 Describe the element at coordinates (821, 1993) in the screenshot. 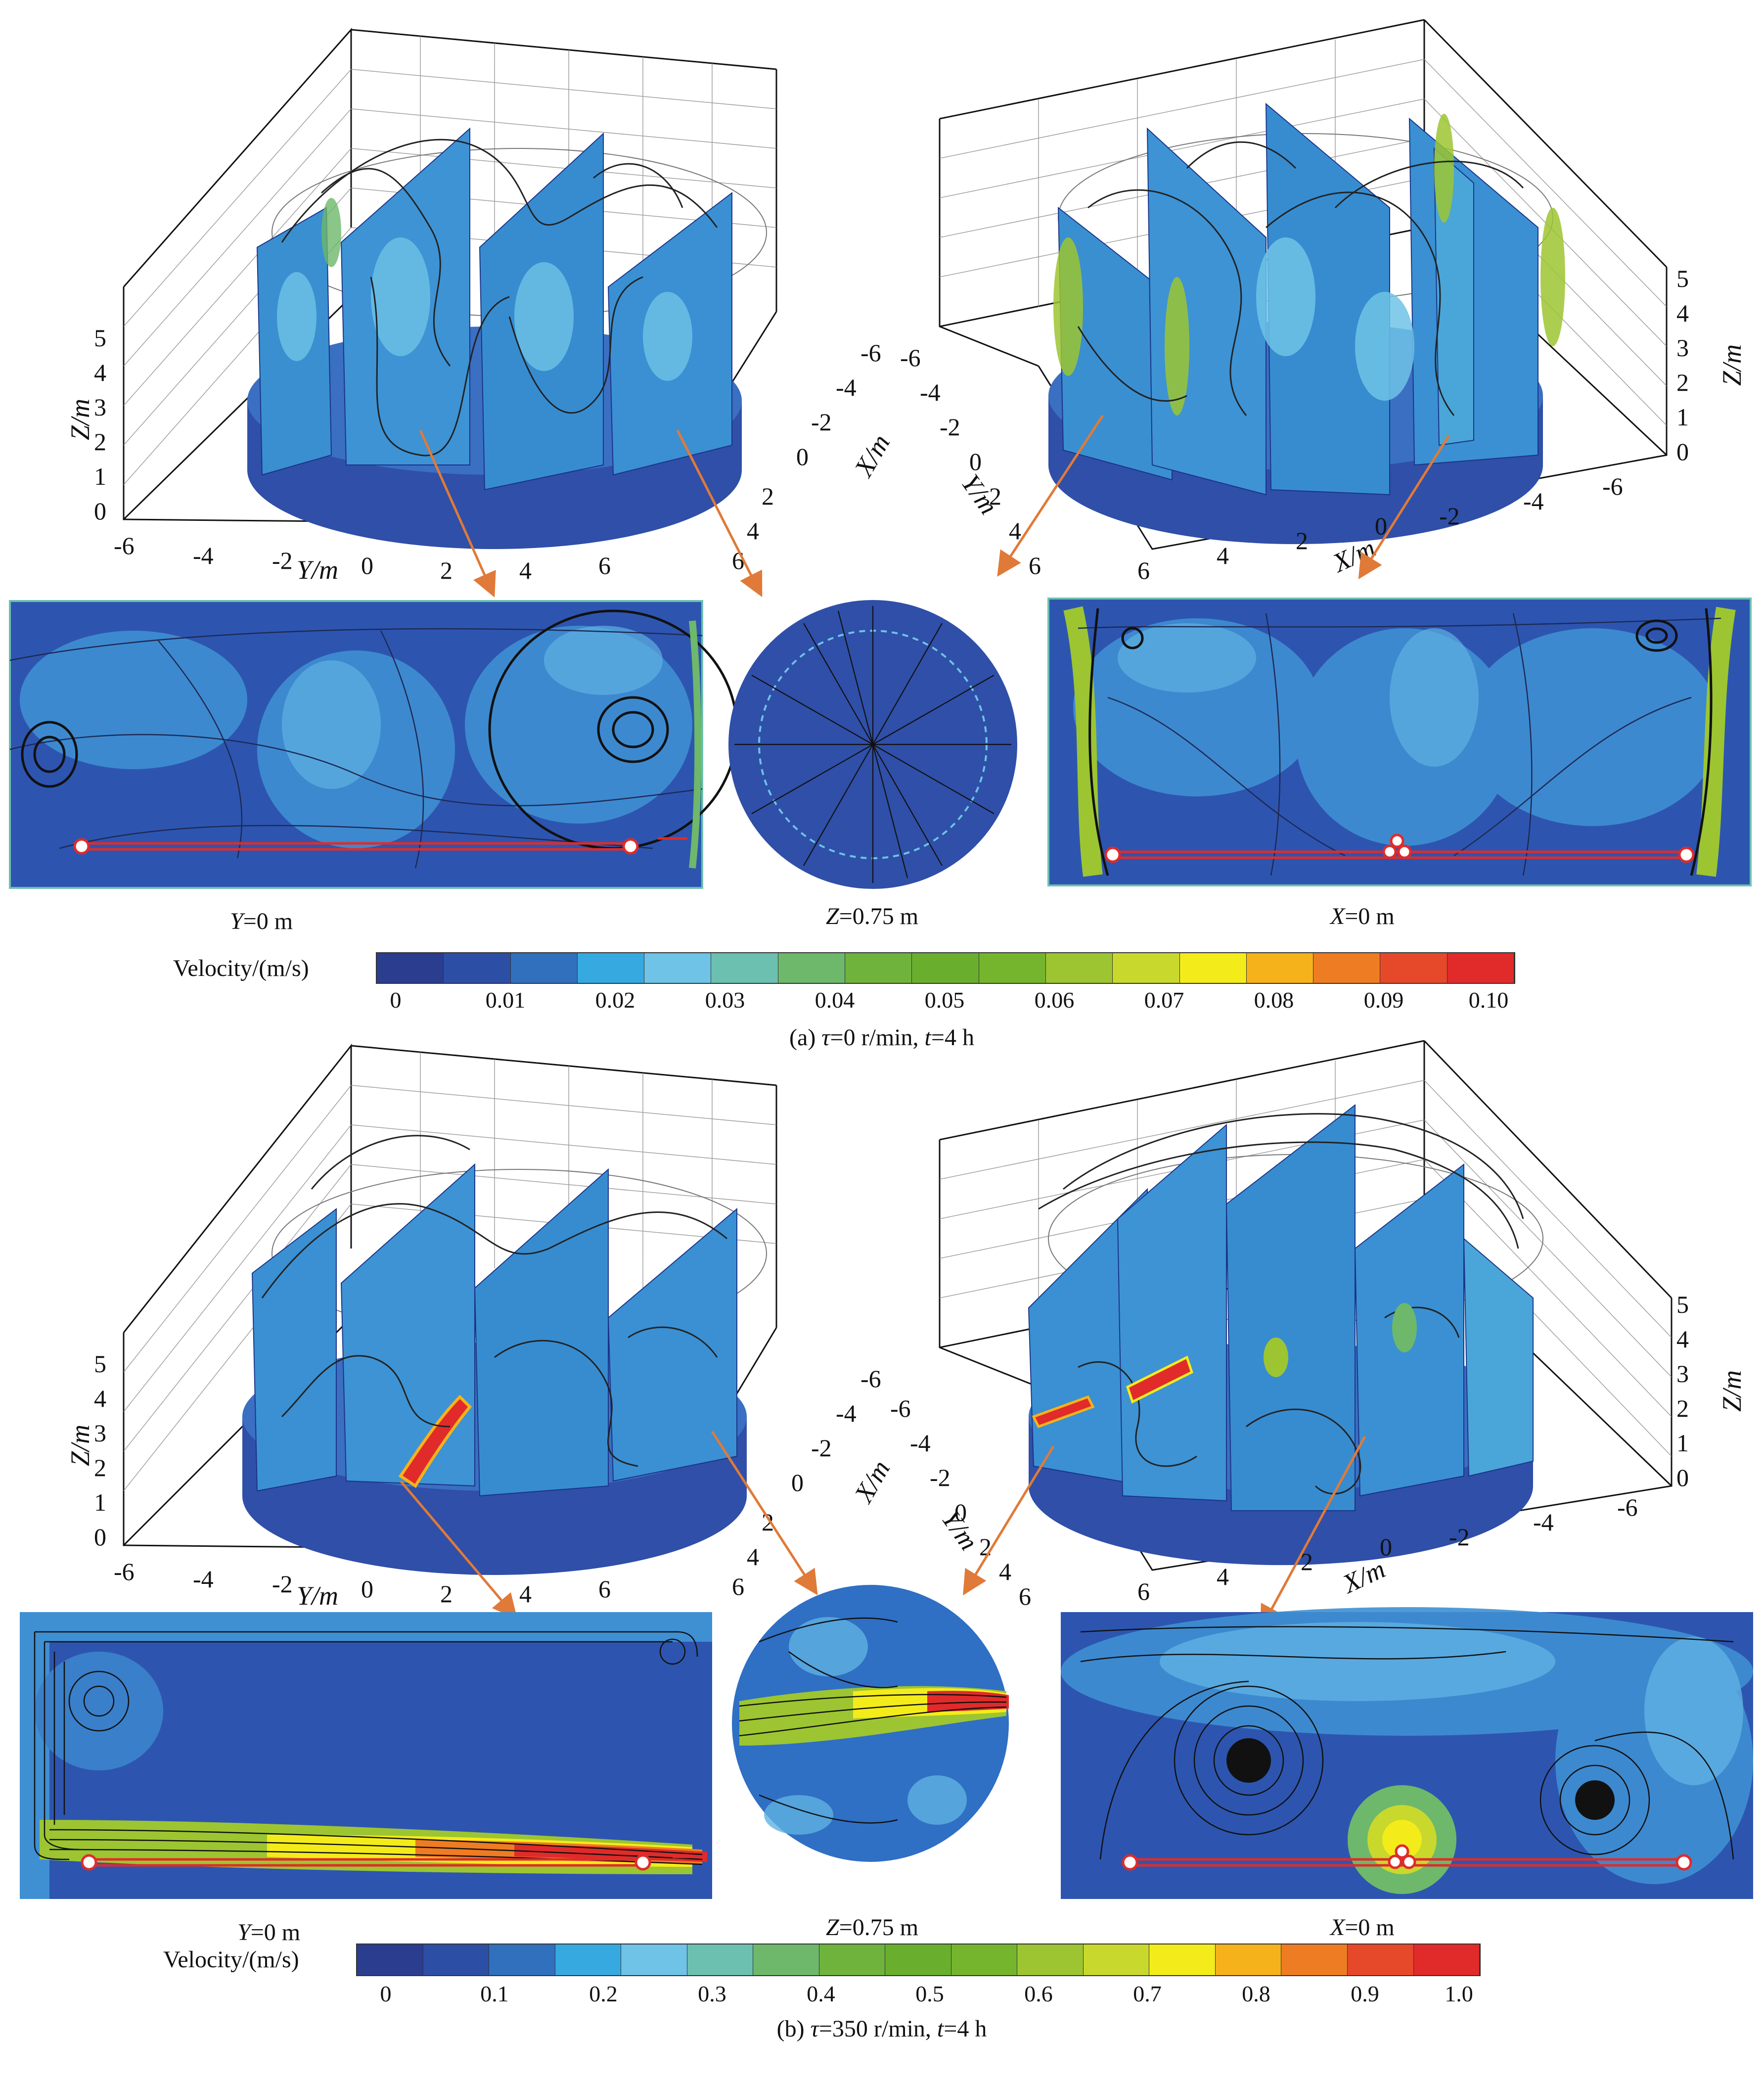

I see `colorbar-tick: 0.4` at that location.